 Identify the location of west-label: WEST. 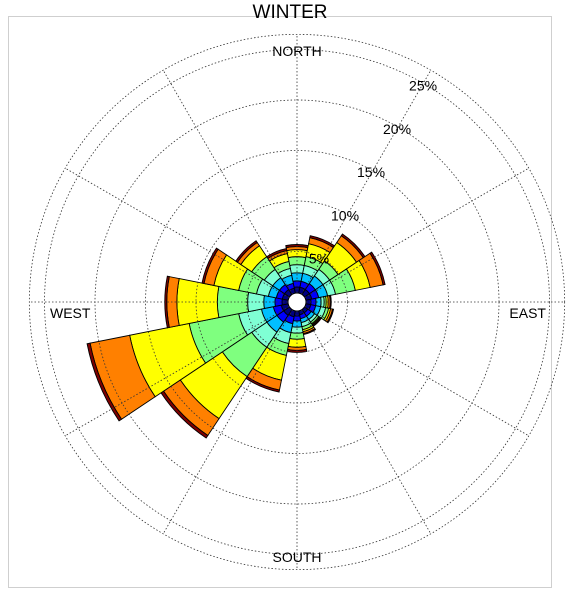
(70, 313).